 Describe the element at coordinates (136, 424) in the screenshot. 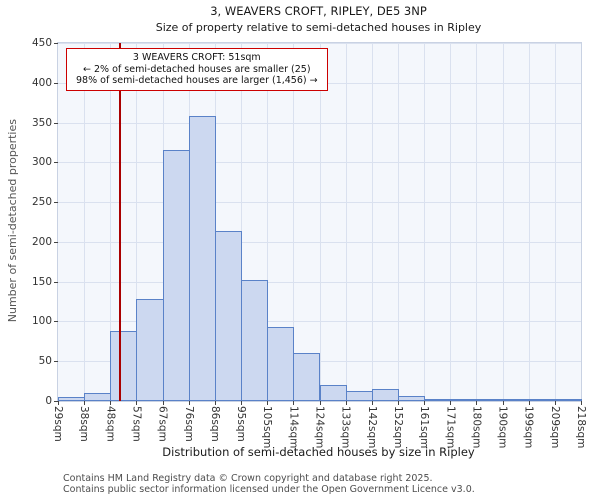

I see `x-tick-label: 57sqm` at that location.